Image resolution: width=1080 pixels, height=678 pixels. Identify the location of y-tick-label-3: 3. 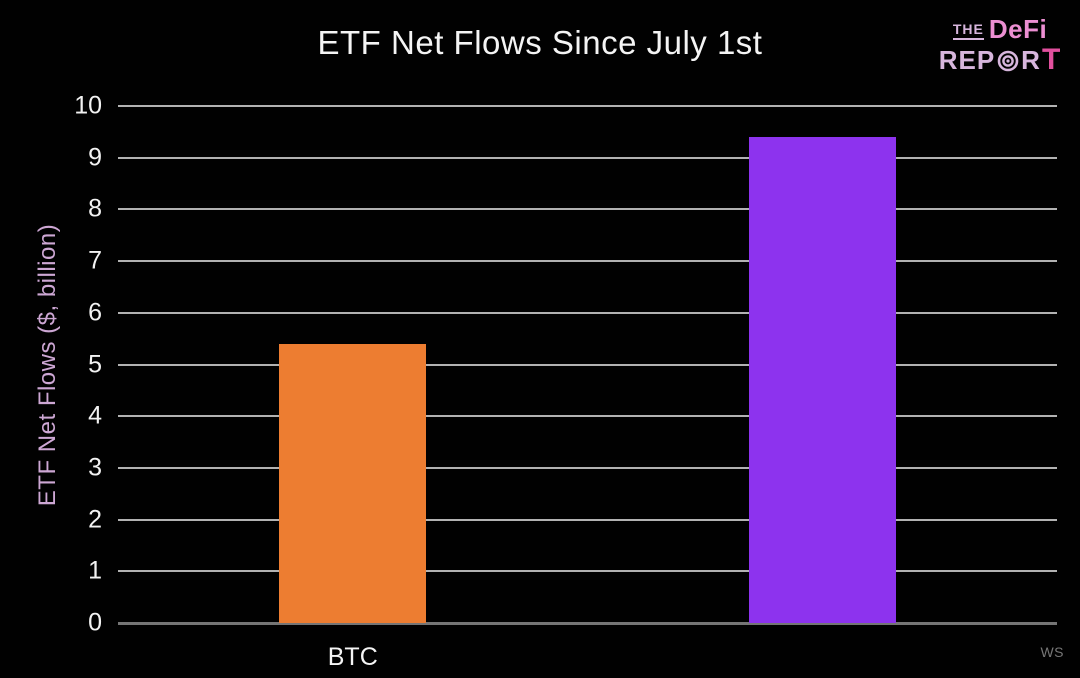
(95, 467).